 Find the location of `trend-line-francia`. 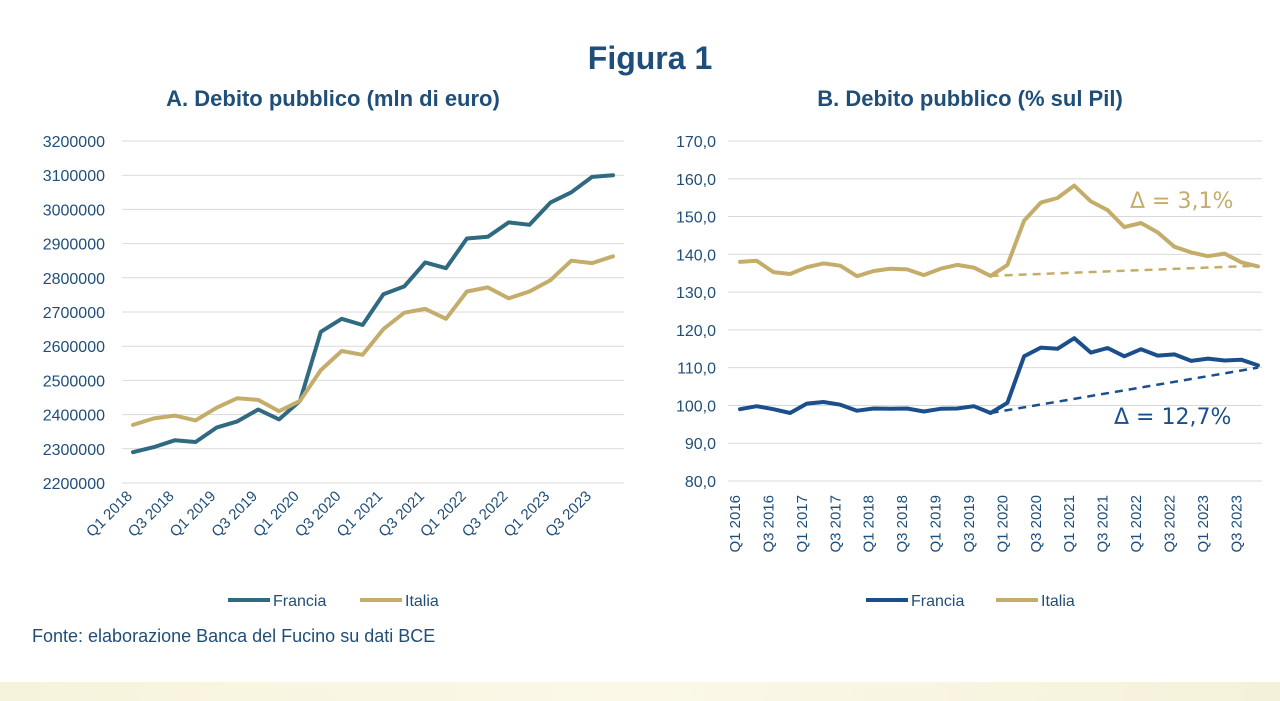

trend-line-francia is located at coordinates (1124, 390).